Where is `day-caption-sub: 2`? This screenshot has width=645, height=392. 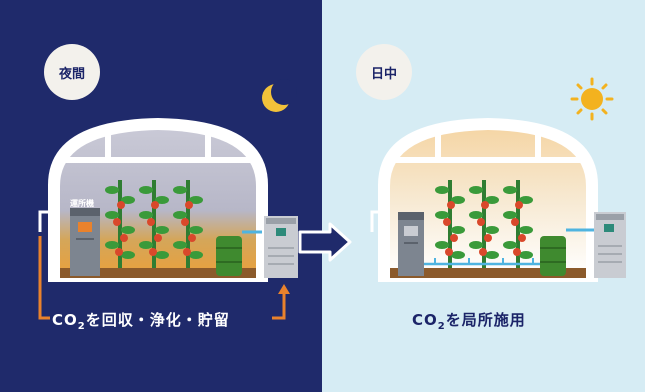 day-caption-sub: 2 is located at coordinates (441, 326).